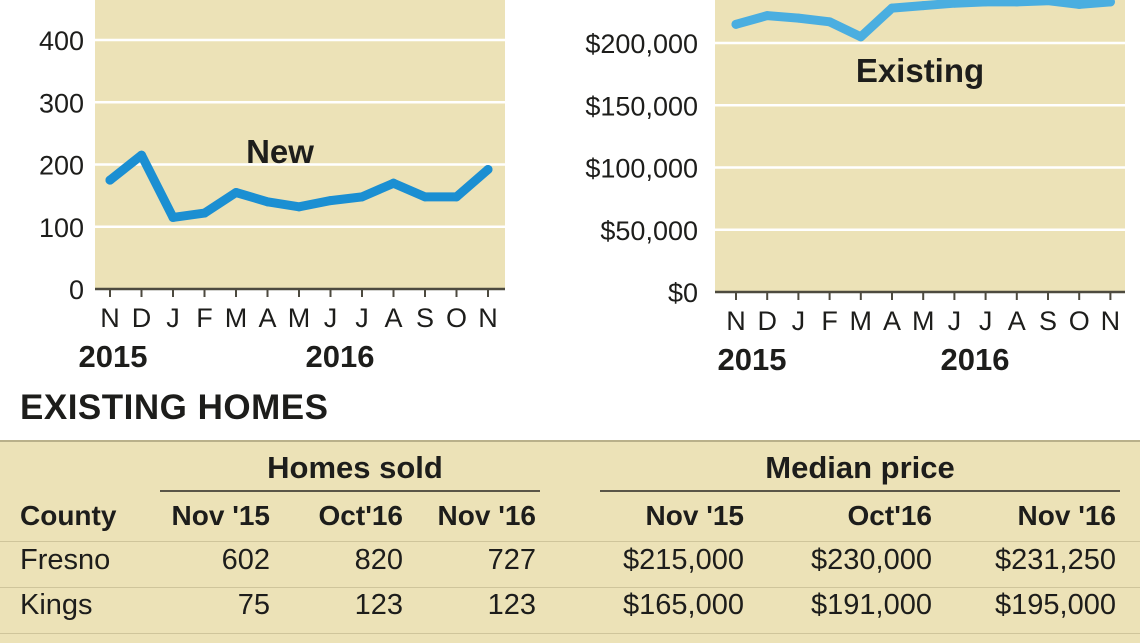  I want to click on y-tick-label: 300, so click(61, 103).